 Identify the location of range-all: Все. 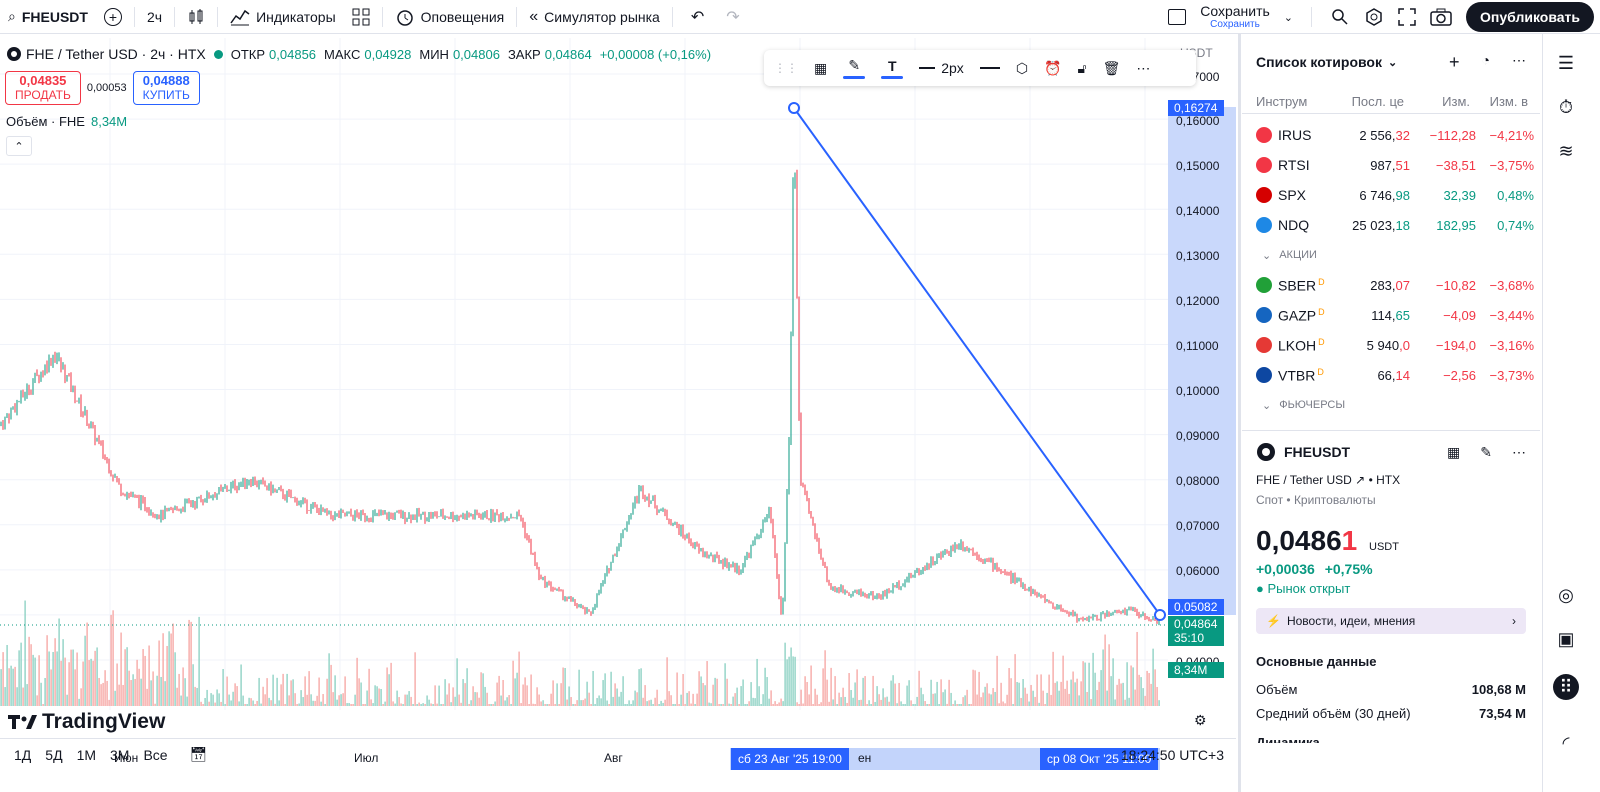
(155, 754).